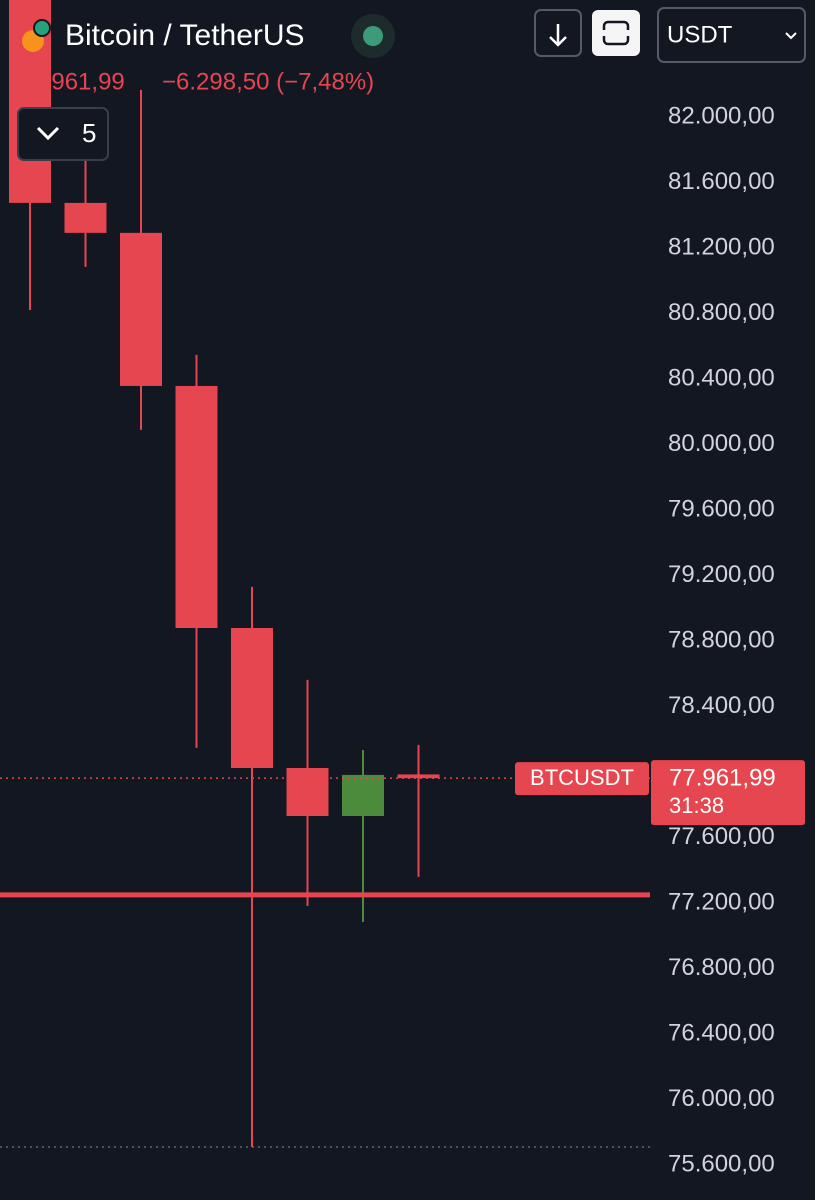  Describe the element at coordinates (558, 35) in the screenshot. I see `arrow-icon` at that location.